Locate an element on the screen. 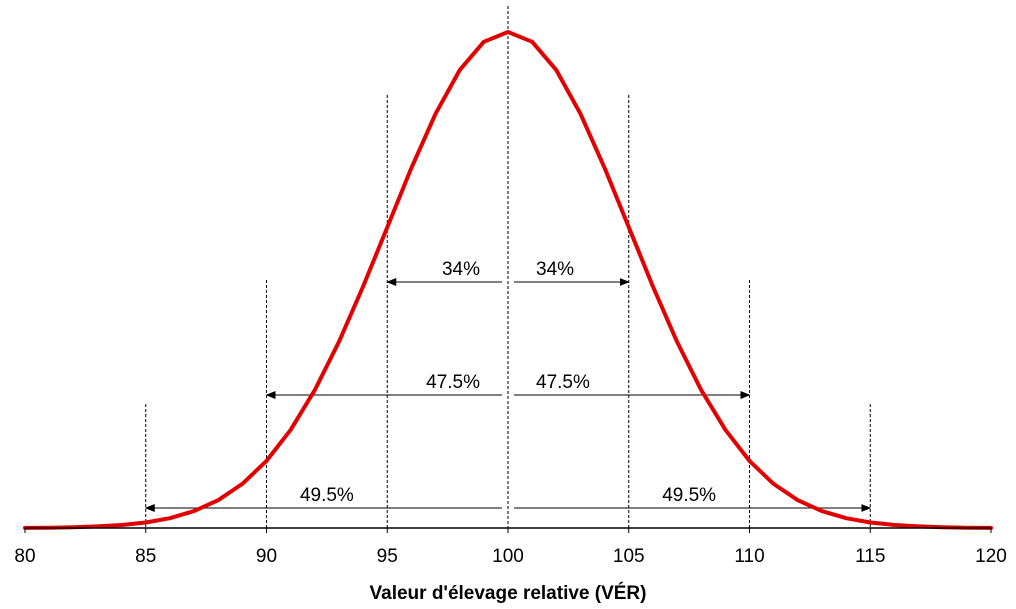  percent-label-left-3: 49.5% is located at coordinates (327, 495).